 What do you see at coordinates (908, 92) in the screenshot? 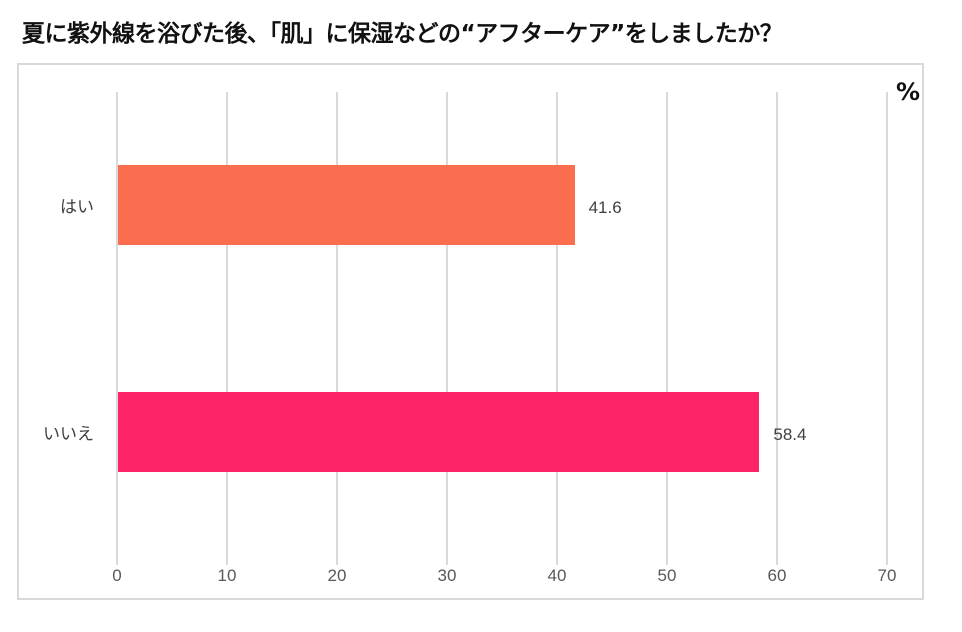
I see `unit-label: %` at bounding box center [908, 92].